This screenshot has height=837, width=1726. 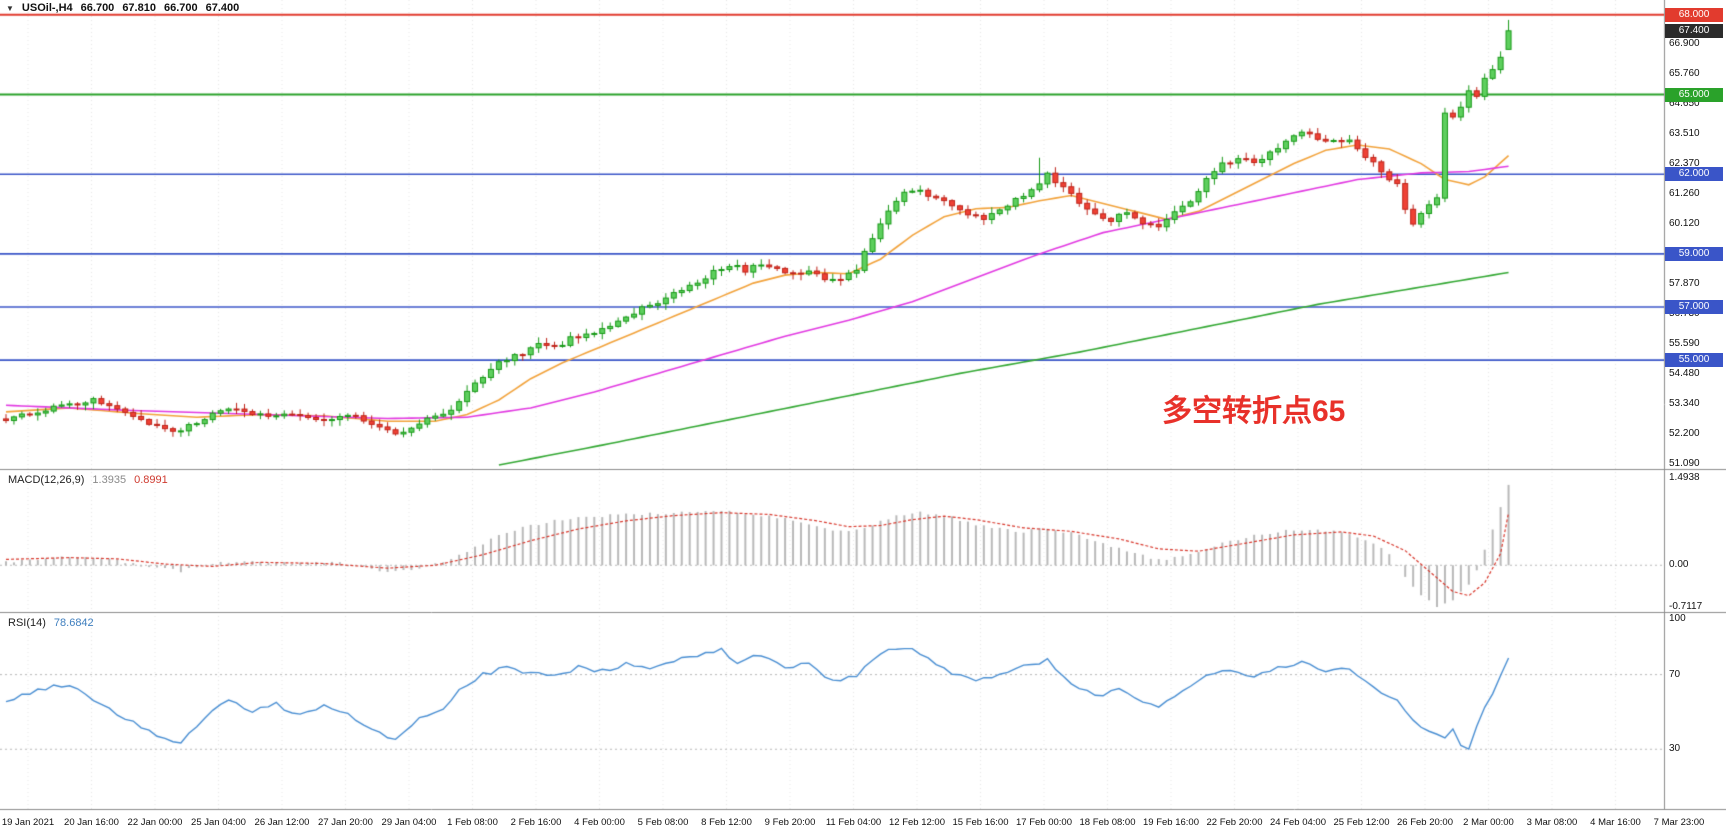 What do you see at coordinates (472, 822) in the screenshot?
I see `time-label: 1 Feb 08:00` at bounding box center [472, 822].